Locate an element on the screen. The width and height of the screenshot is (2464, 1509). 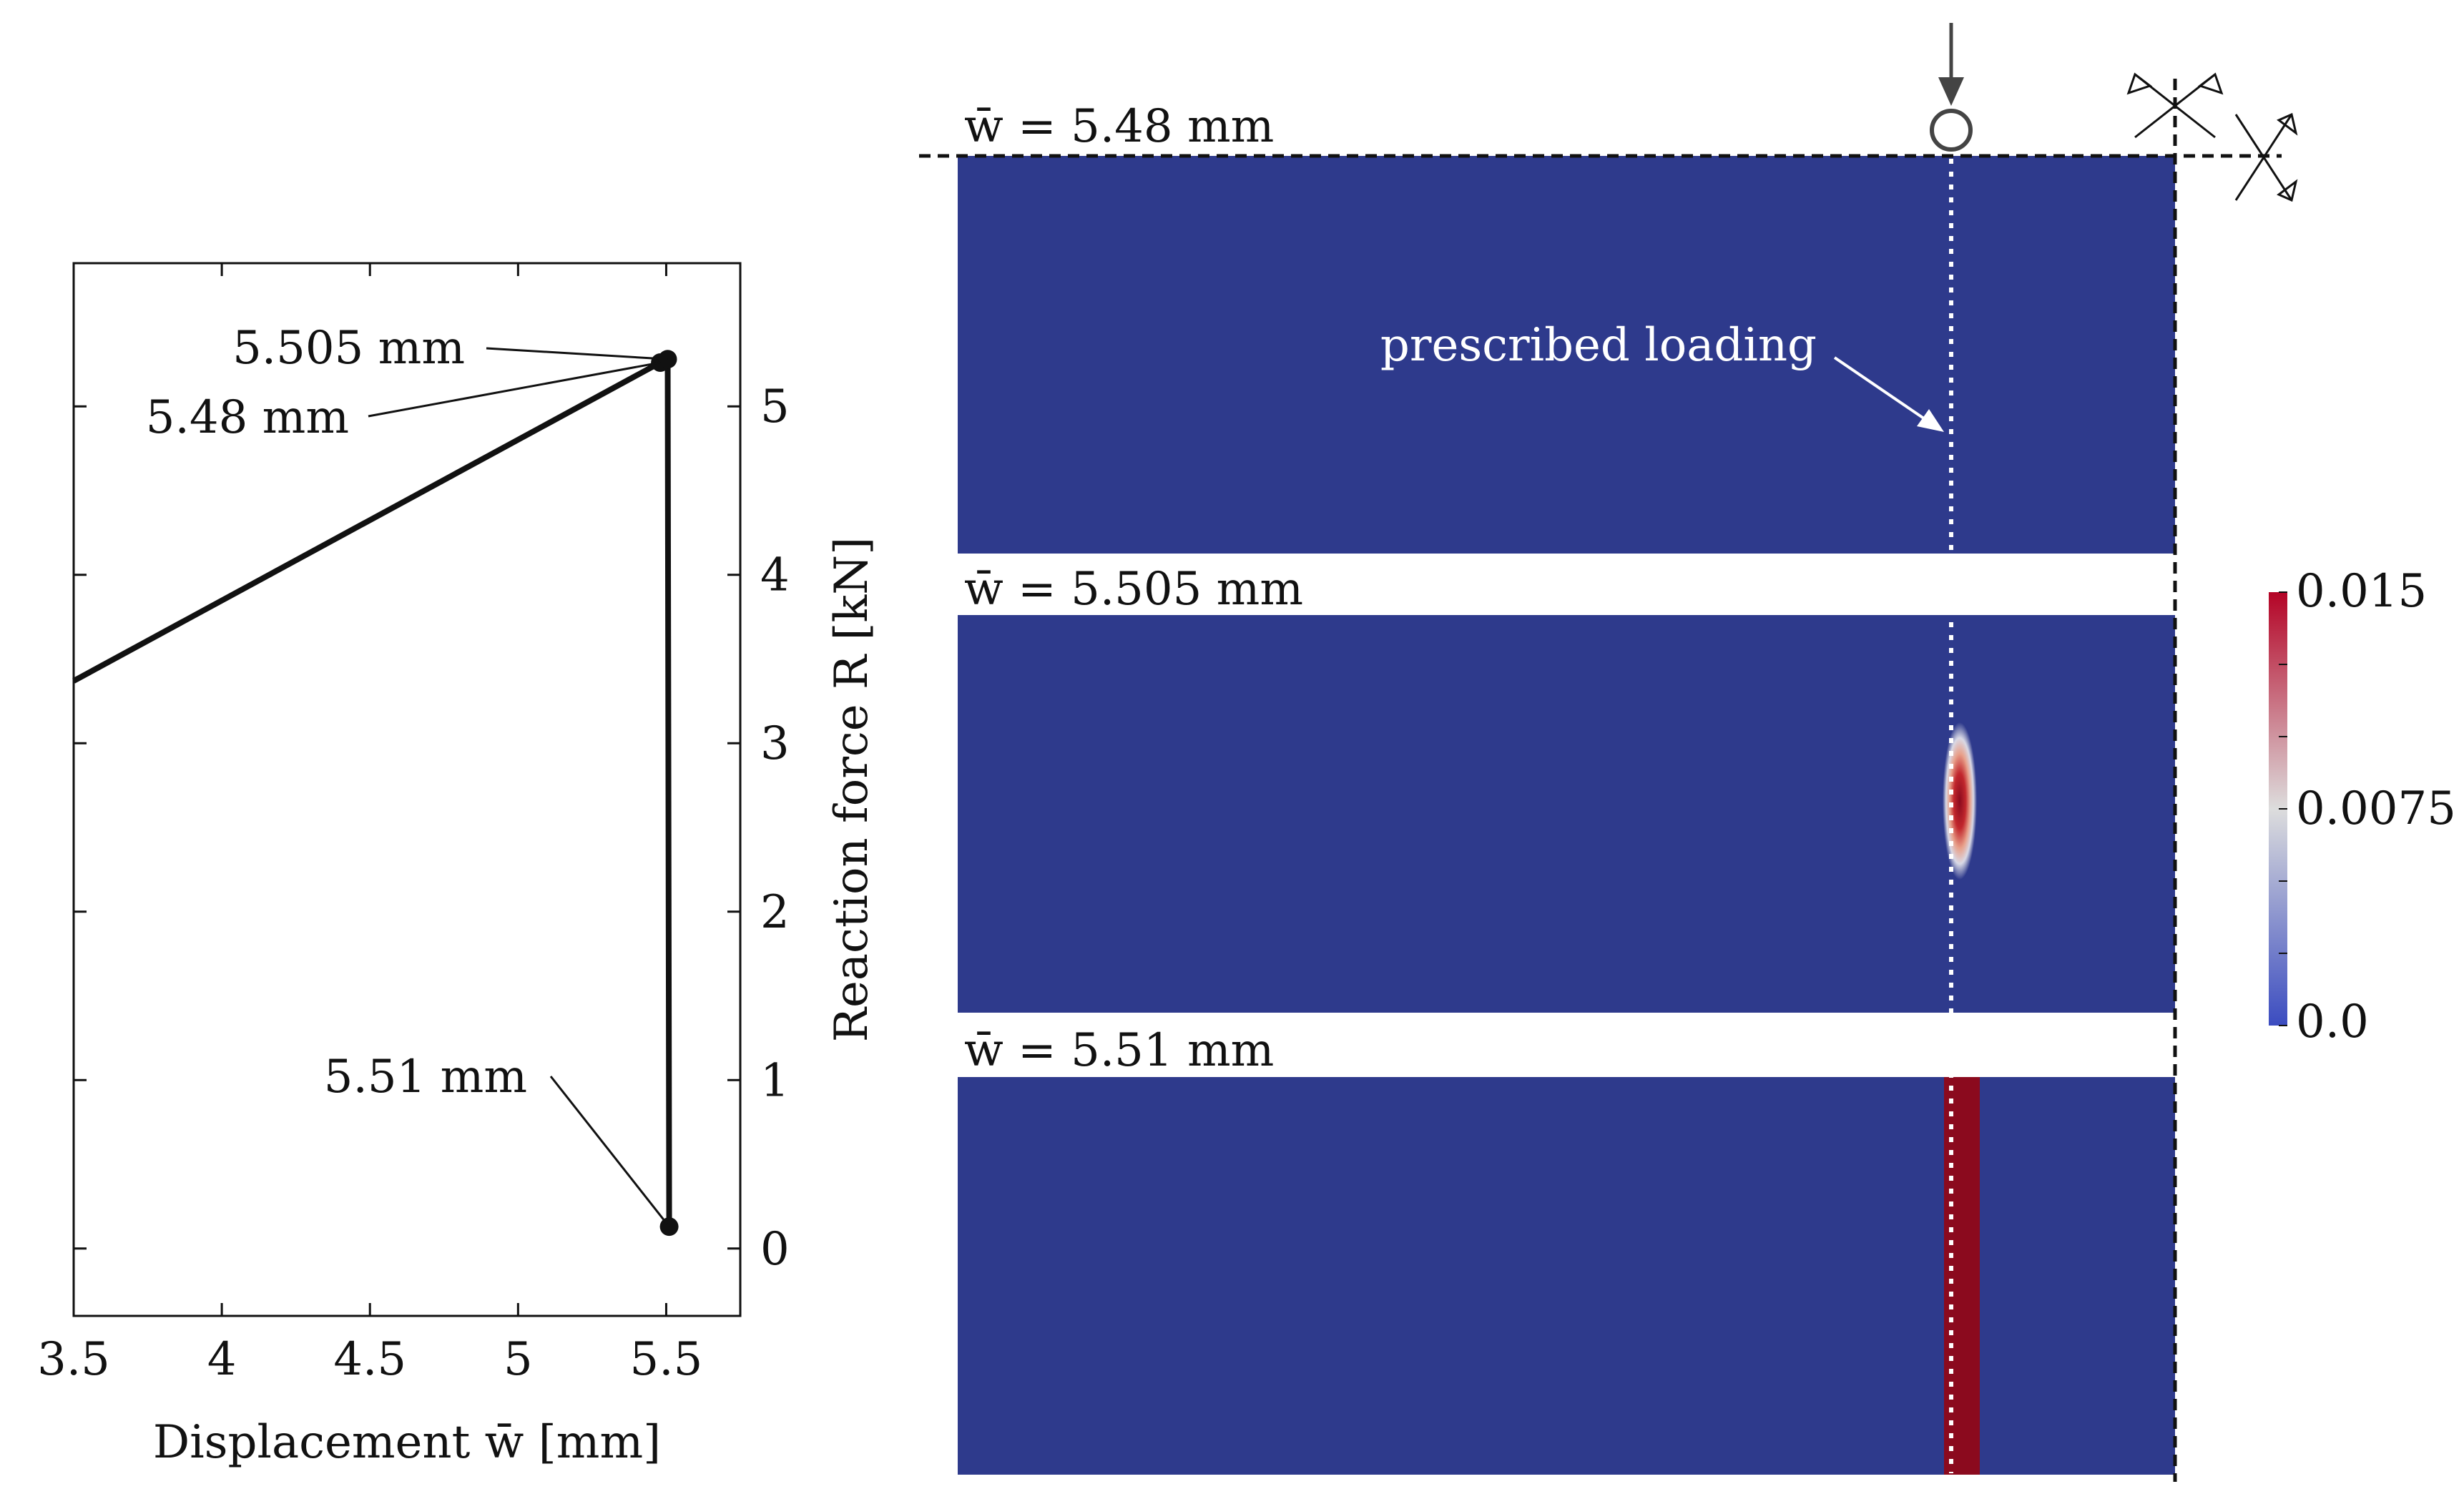
colorbar-tick-label: 0.0 is located at coordinates (2332, 1022).